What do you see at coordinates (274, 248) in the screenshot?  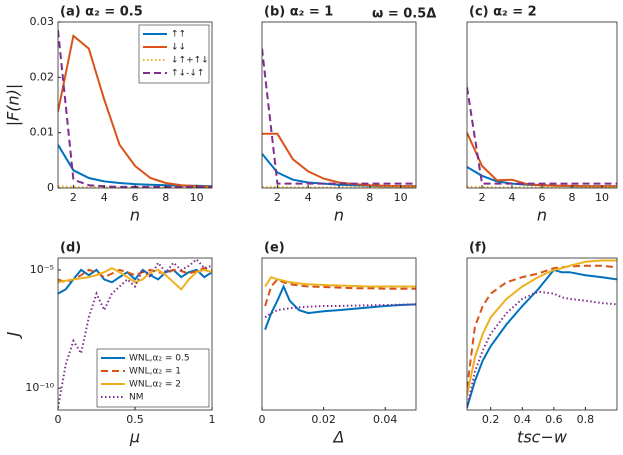 I see `panel-title: (e)` at bounding box center [274, 248].